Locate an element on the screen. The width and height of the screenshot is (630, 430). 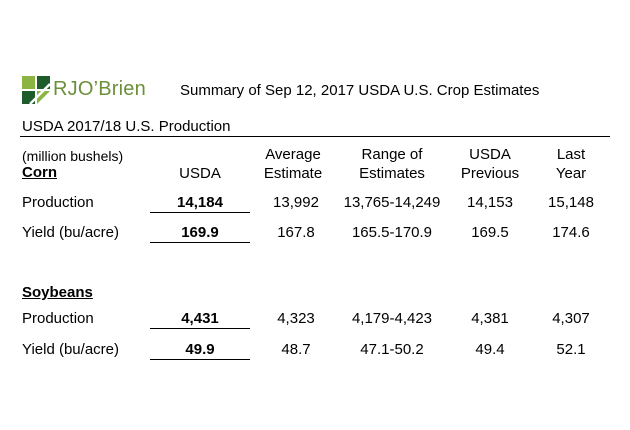
col-header-previous: USDA Previous is located at coordinates (490, 164).